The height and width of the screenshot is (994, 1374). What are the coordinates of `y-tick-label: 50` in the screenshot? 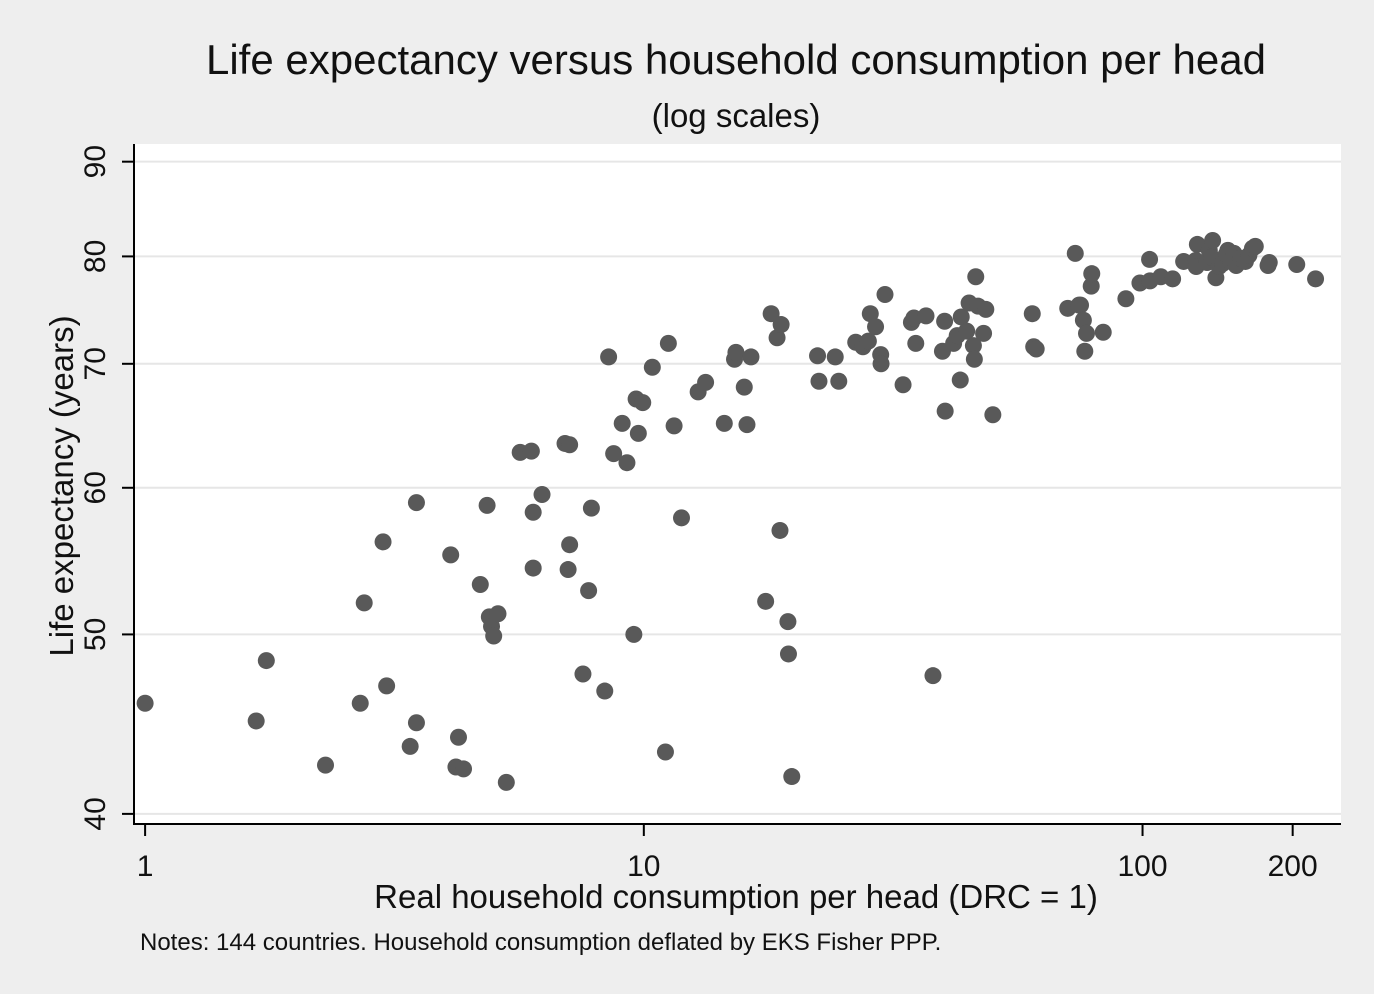 It's located at (95, 634).